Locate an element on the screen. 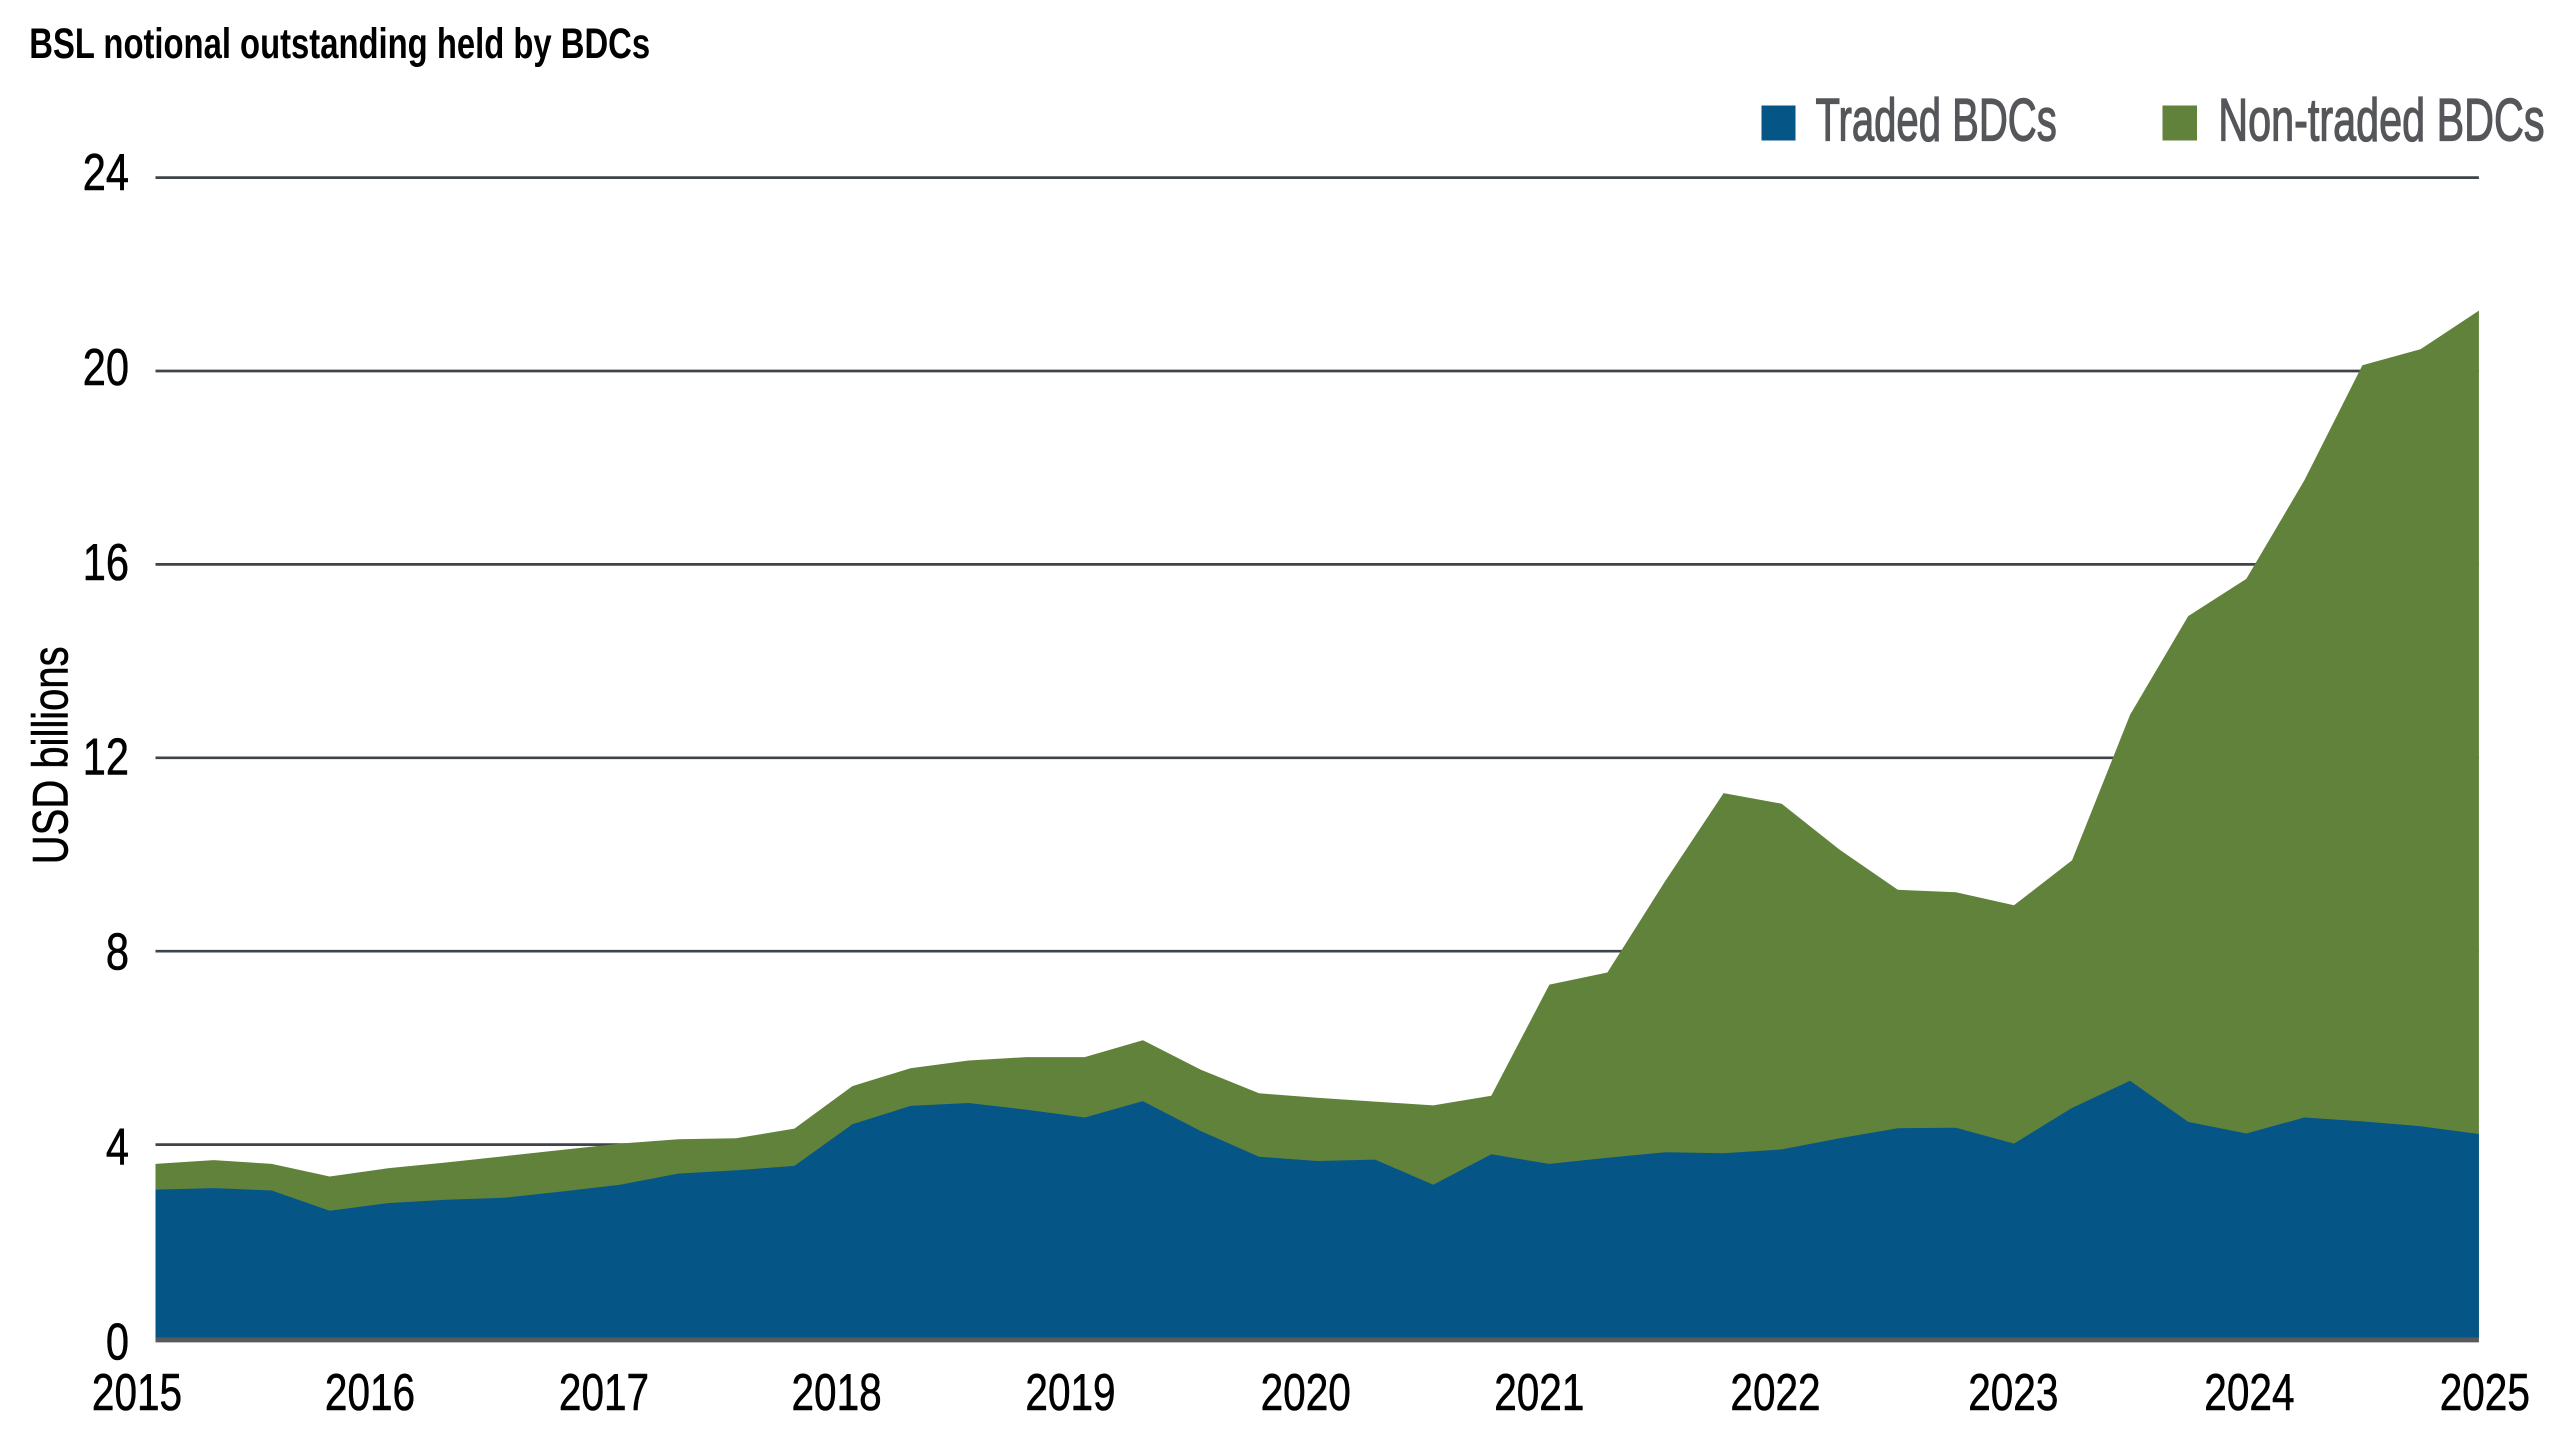 The image size is (2560, 1440). svg-text: USD billions is located at coordinates (50, 755).